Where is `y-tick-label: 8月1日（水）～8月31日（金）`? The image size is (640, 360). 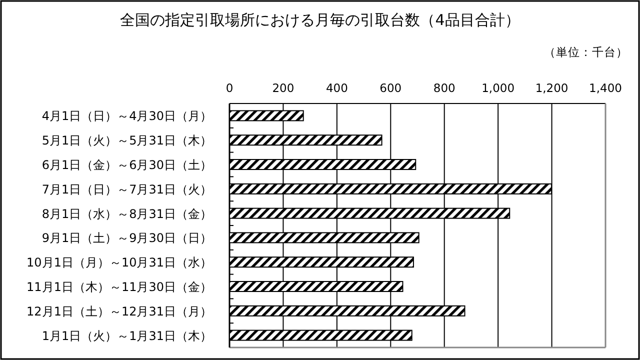 y-tick-label: 8月1日（水）～8月31日（金） is located at coordinates (127, 213).